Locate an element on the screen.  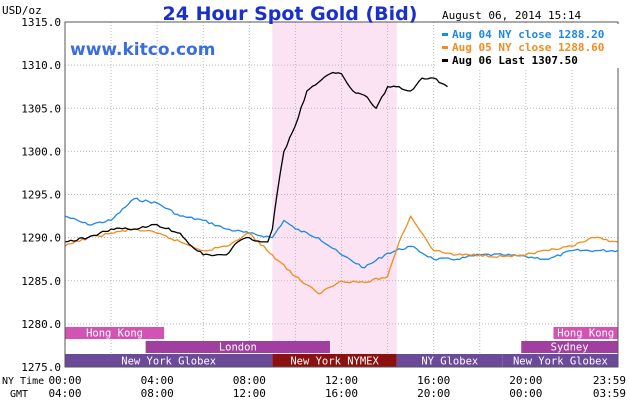
timestamp: August 06, 2014 15:14 is located at coordinates (511, 15).